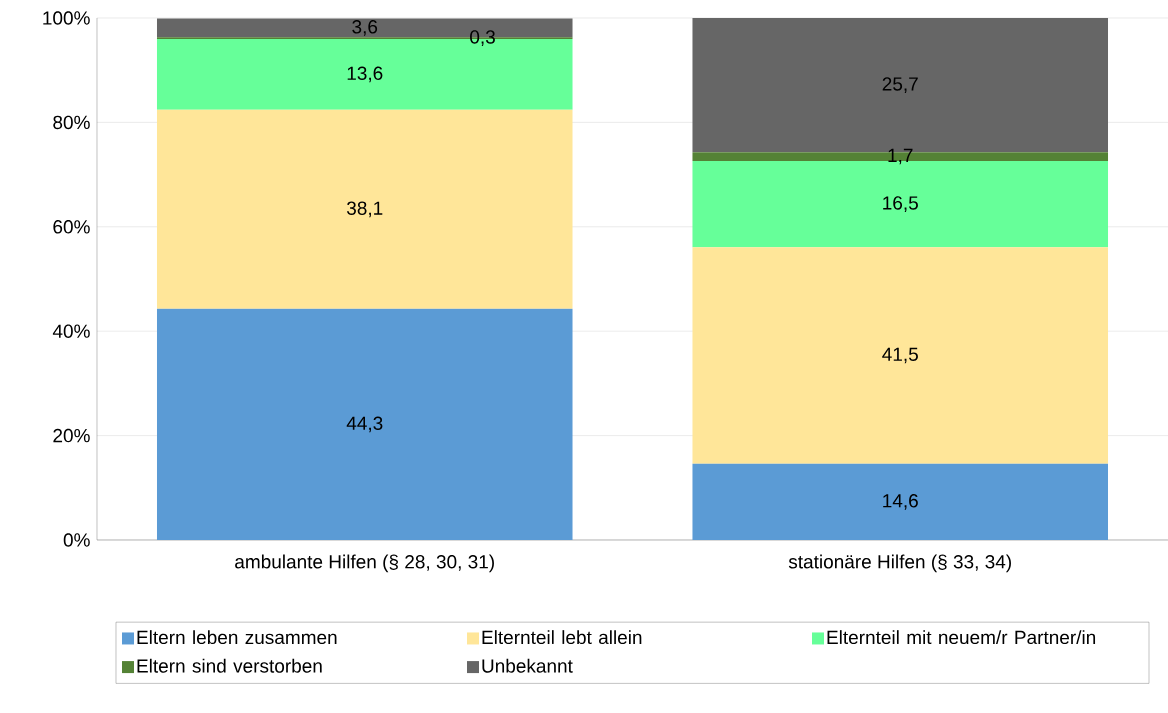 This screenshot has height=713, width=1168. I want to click on legend-label: Elternteil lebt allein, so click(562, 637).